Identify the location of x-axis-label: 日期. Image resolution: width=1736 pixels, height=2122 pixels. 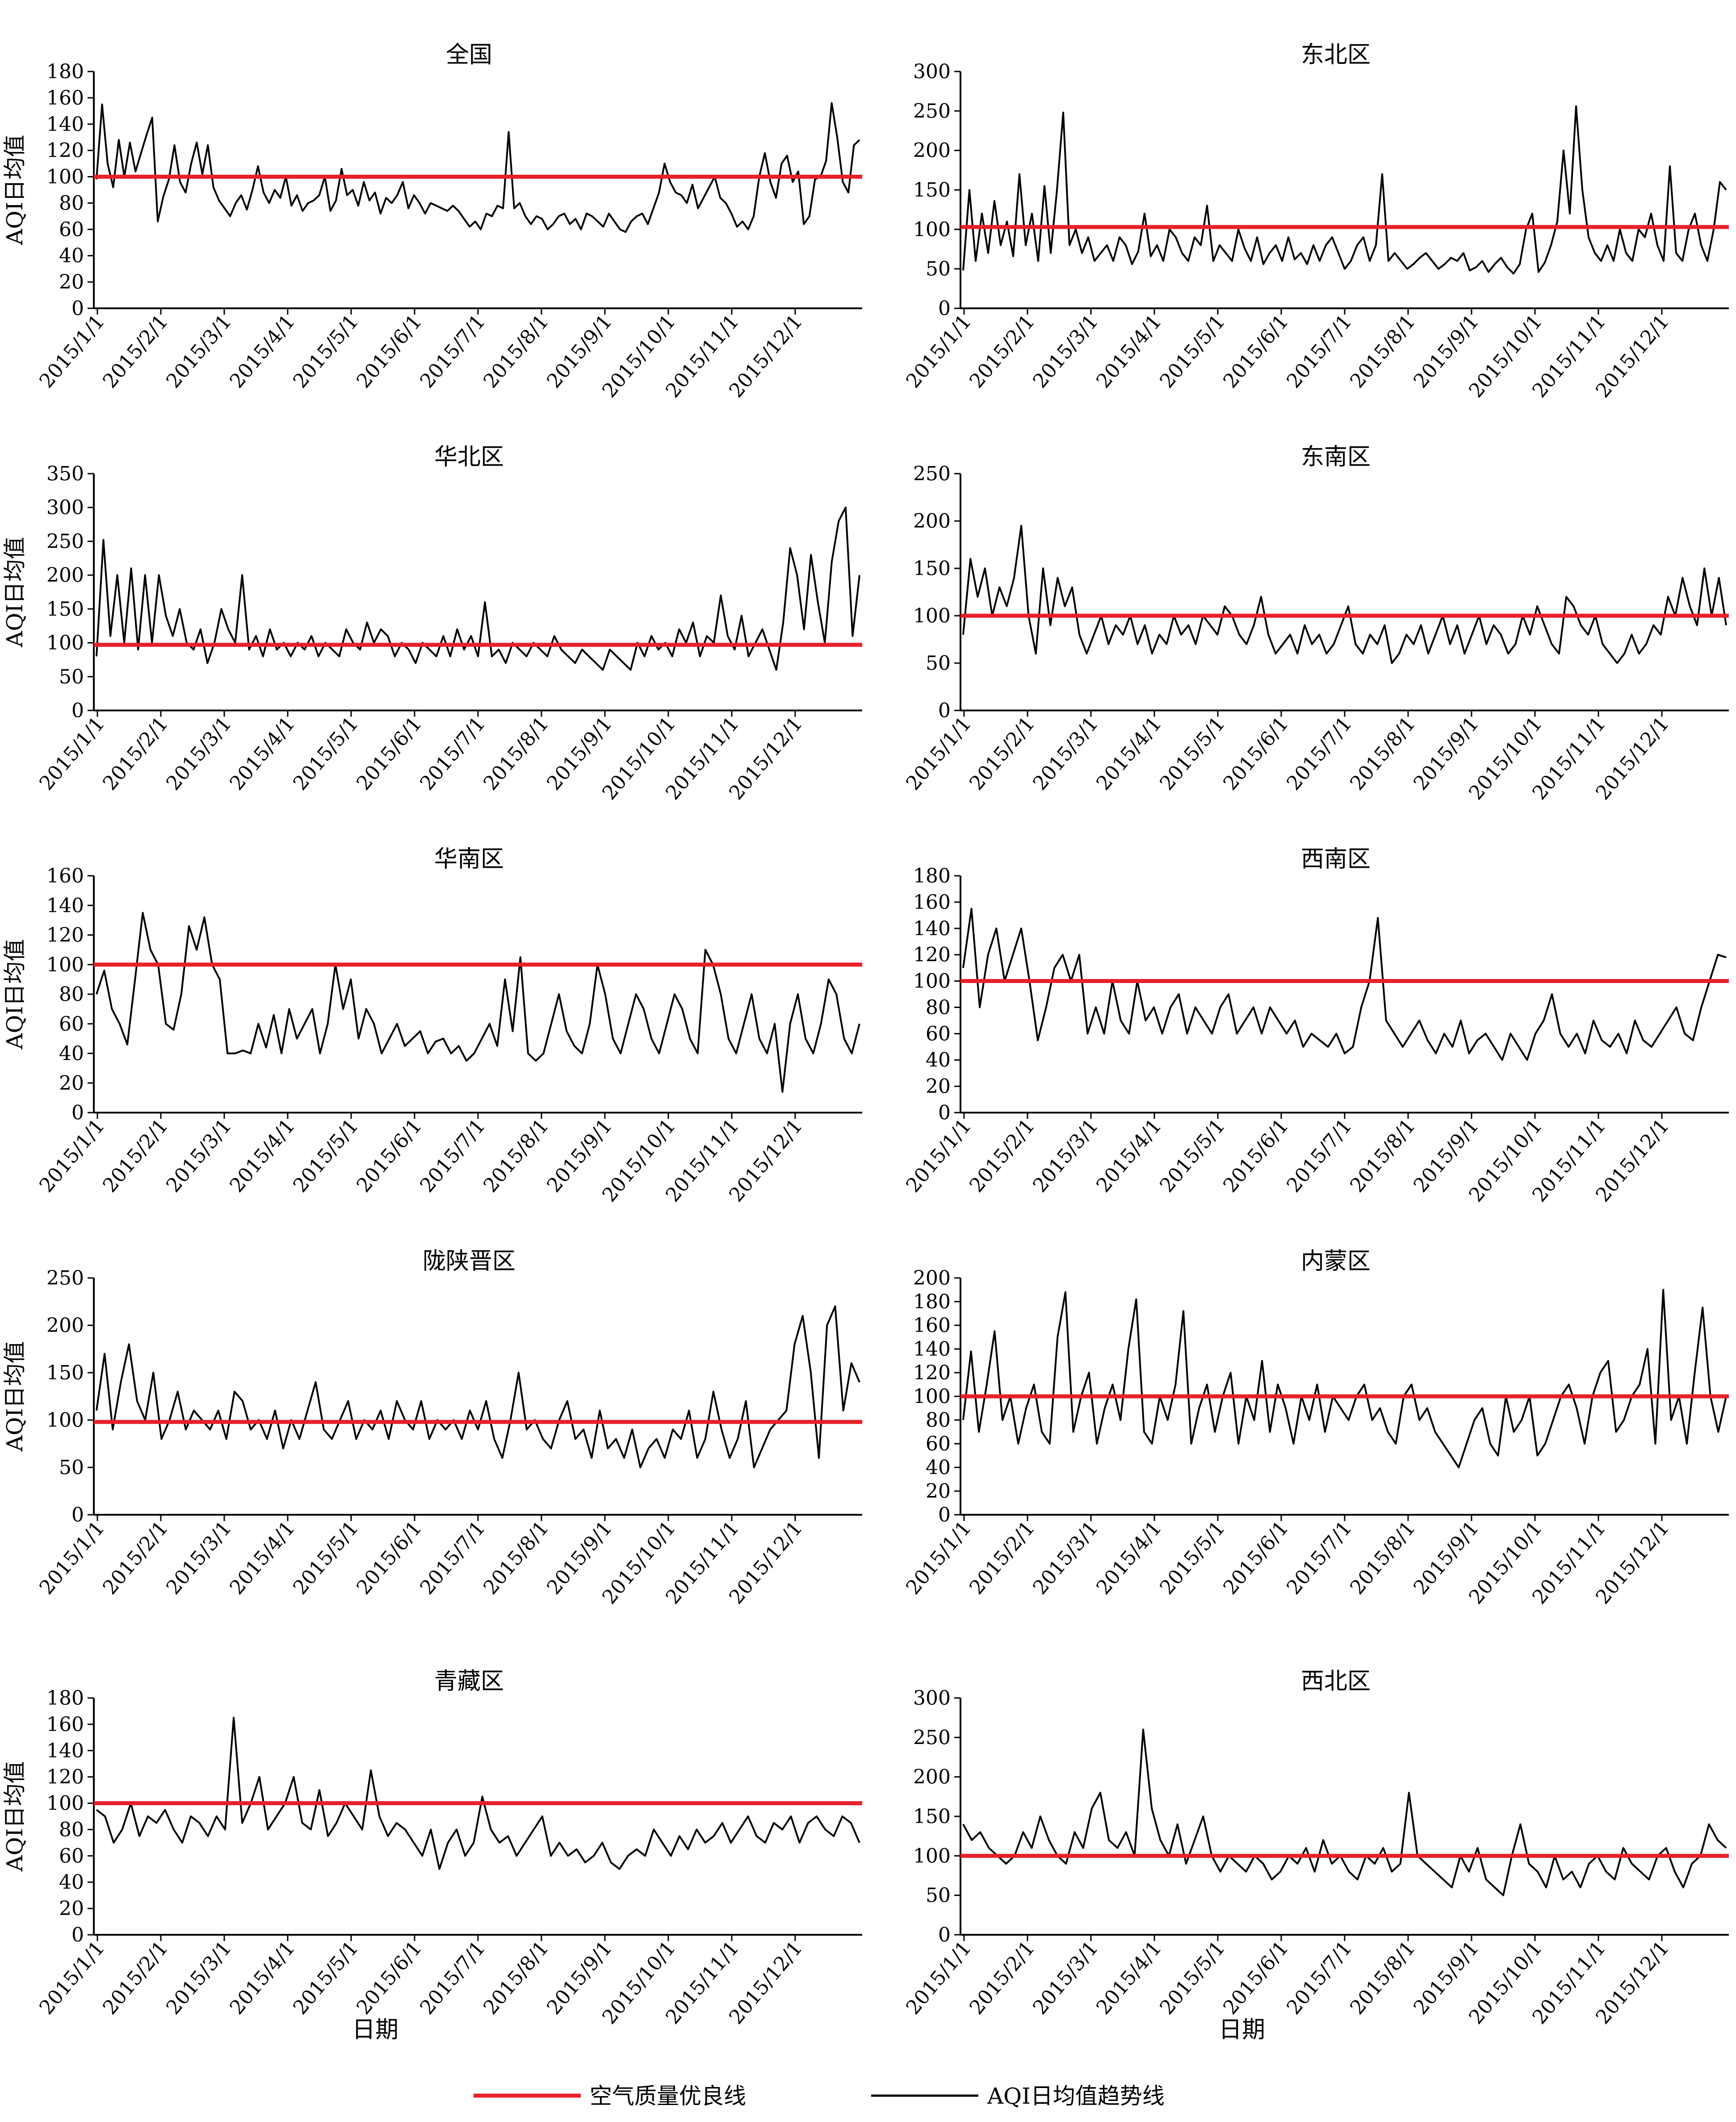
(1242, 2030).